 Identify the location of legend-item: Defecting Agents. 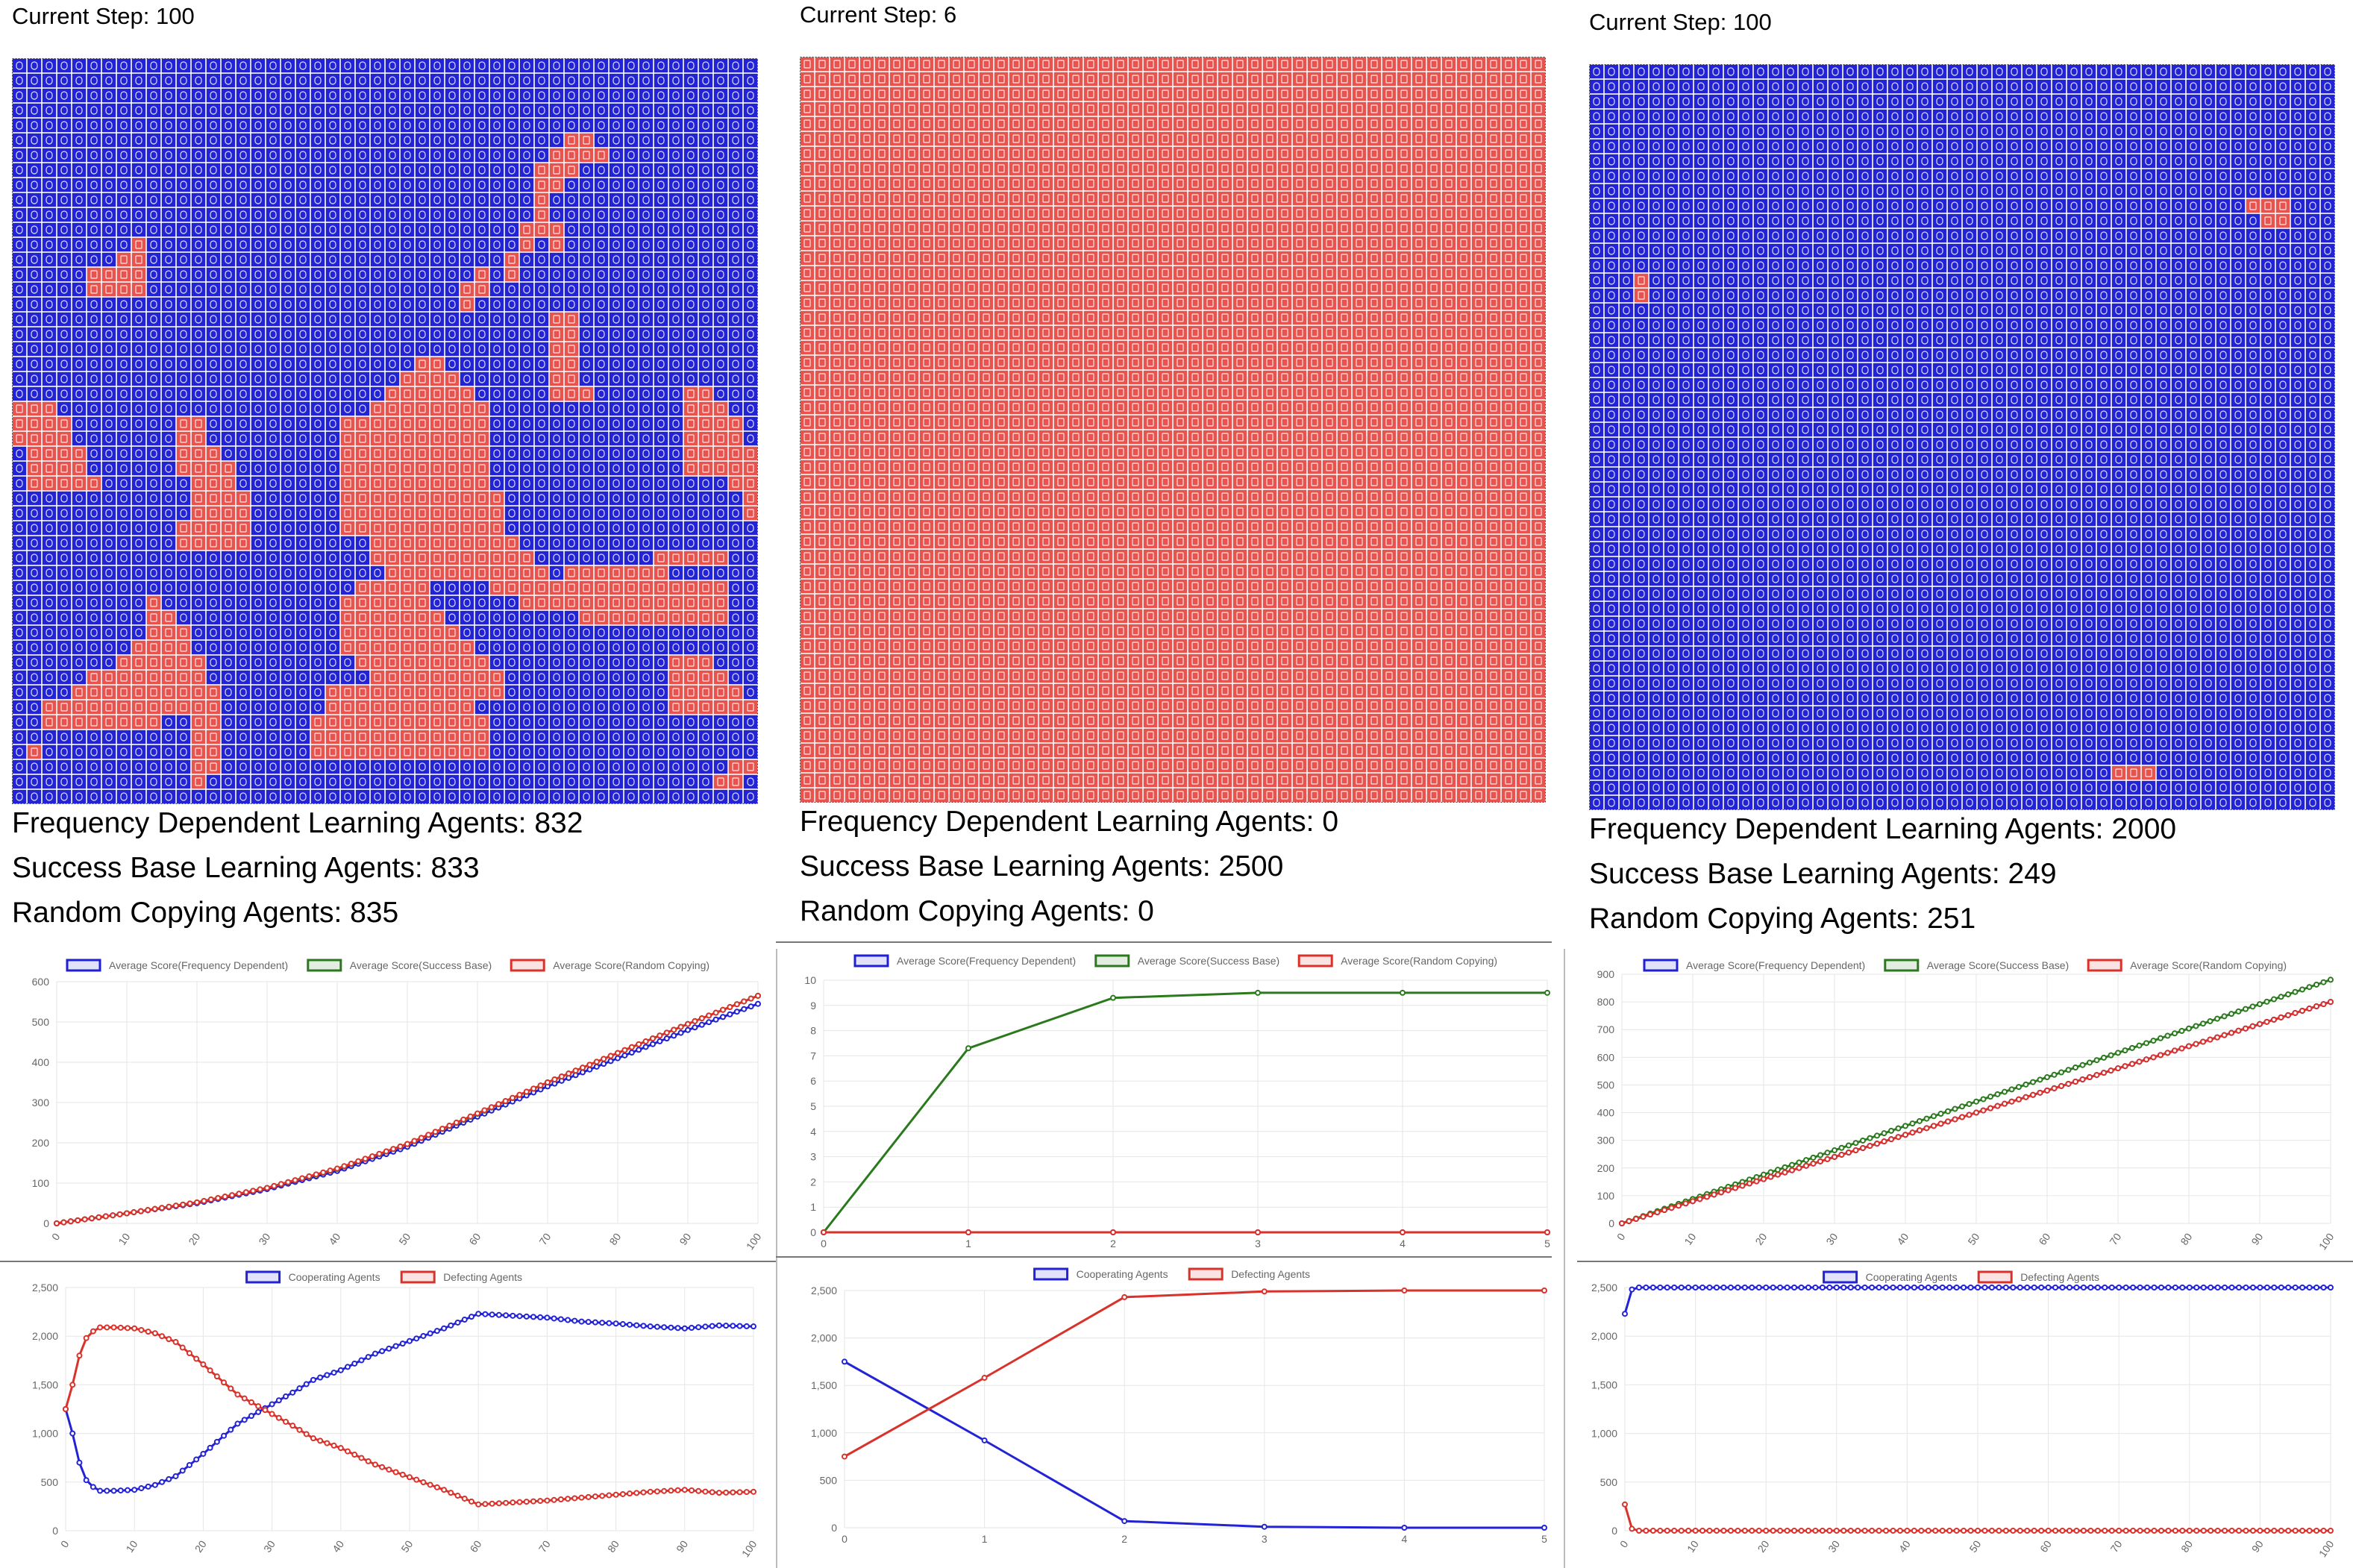
(461, 1277).